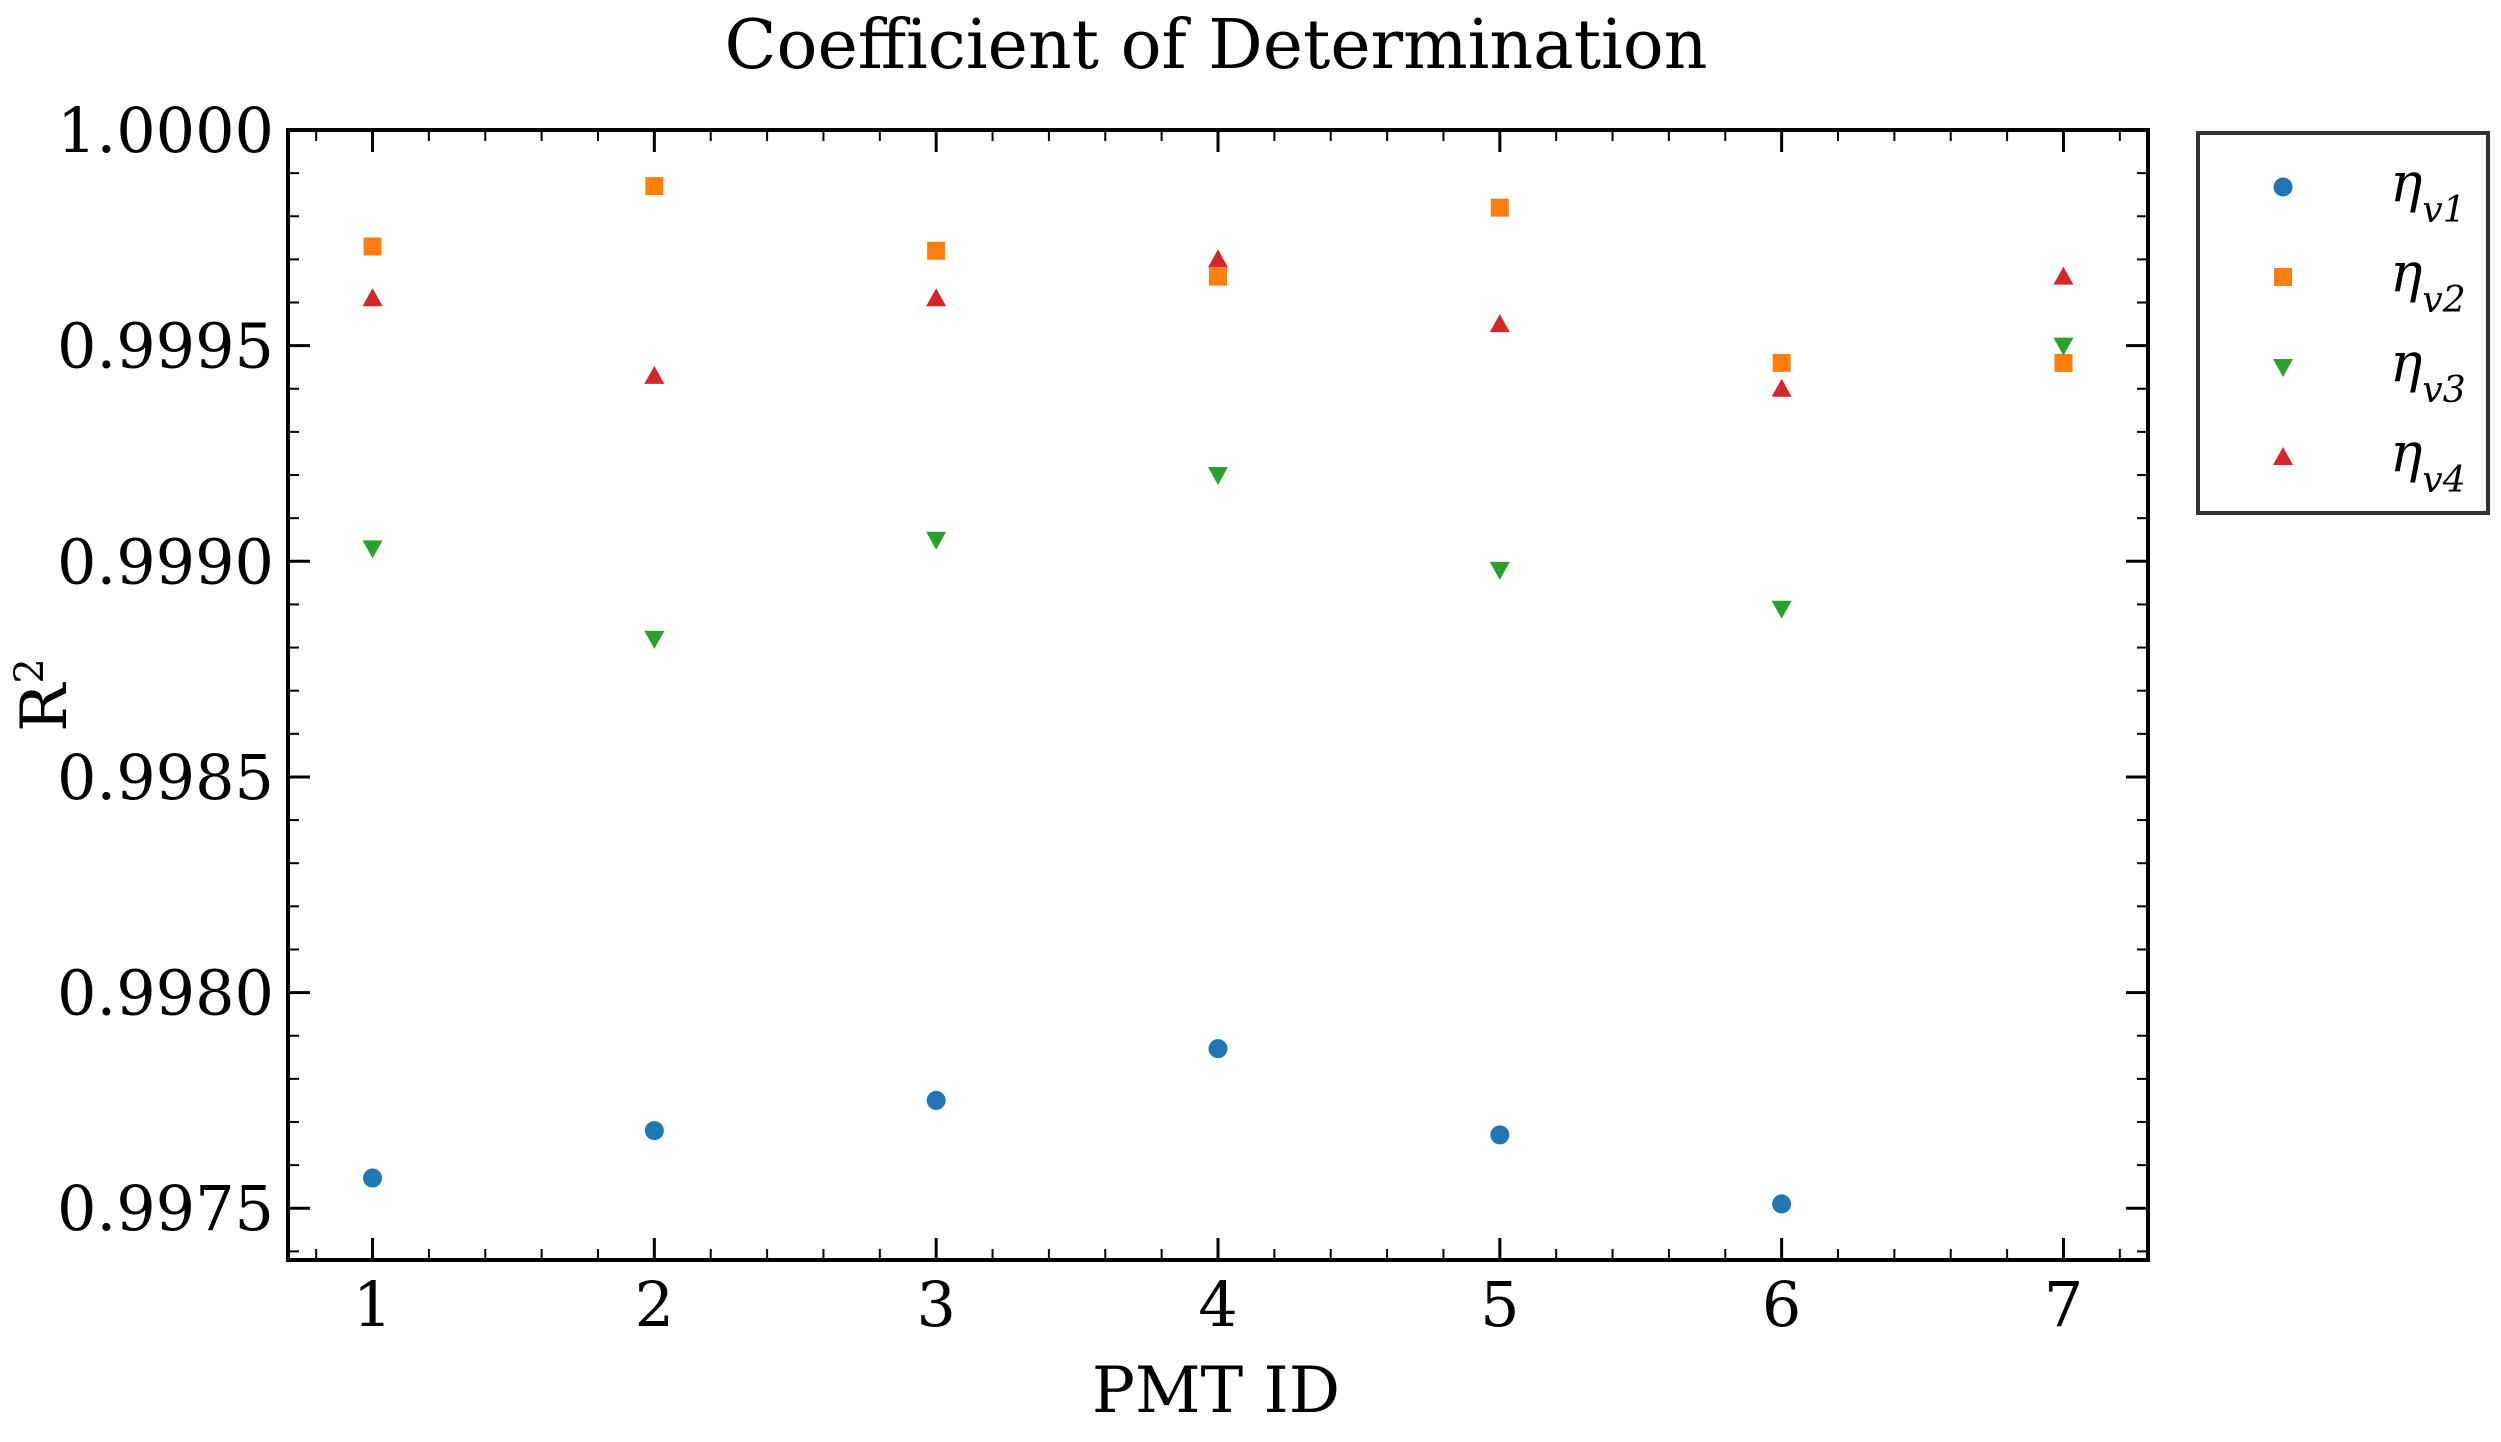 This screenshot has width=2501, height=1442. I want to click on legend-label: ηv4, so click(2428, 461).